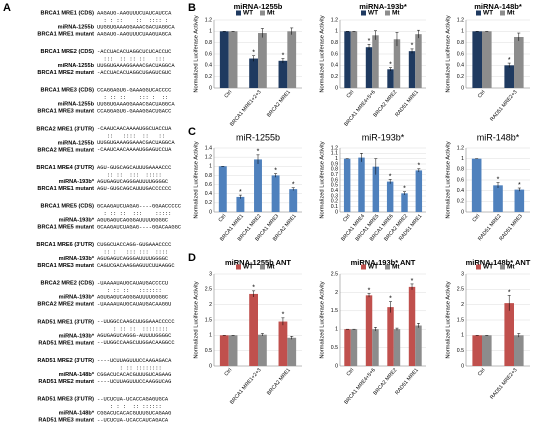  I want to click on mirna-sequence: CGGACUCACACGUUUGUCAGAAG, so click(134, 413).